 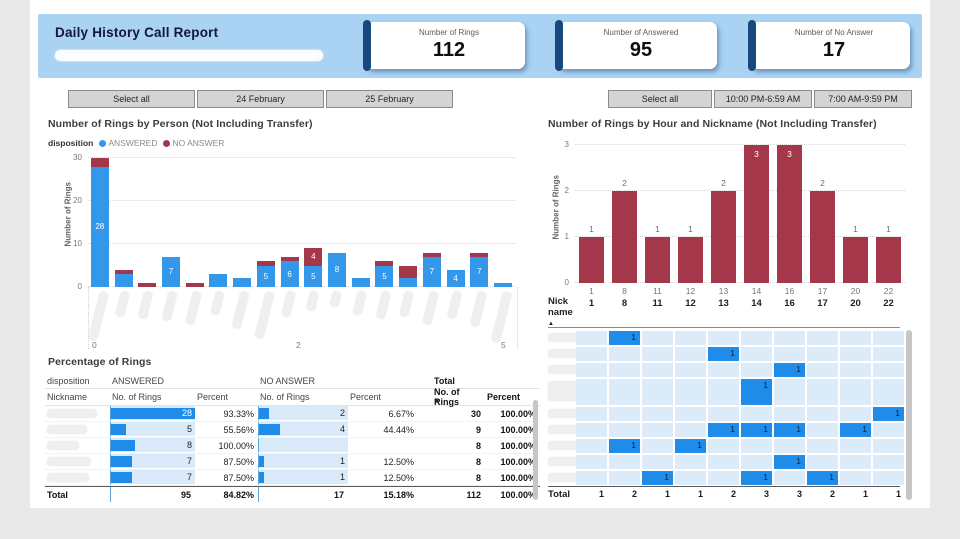 What do you see at coordinates (189, 477) in the screenshot?
I see `cell-value: 7` at bounding box center [189, 477].